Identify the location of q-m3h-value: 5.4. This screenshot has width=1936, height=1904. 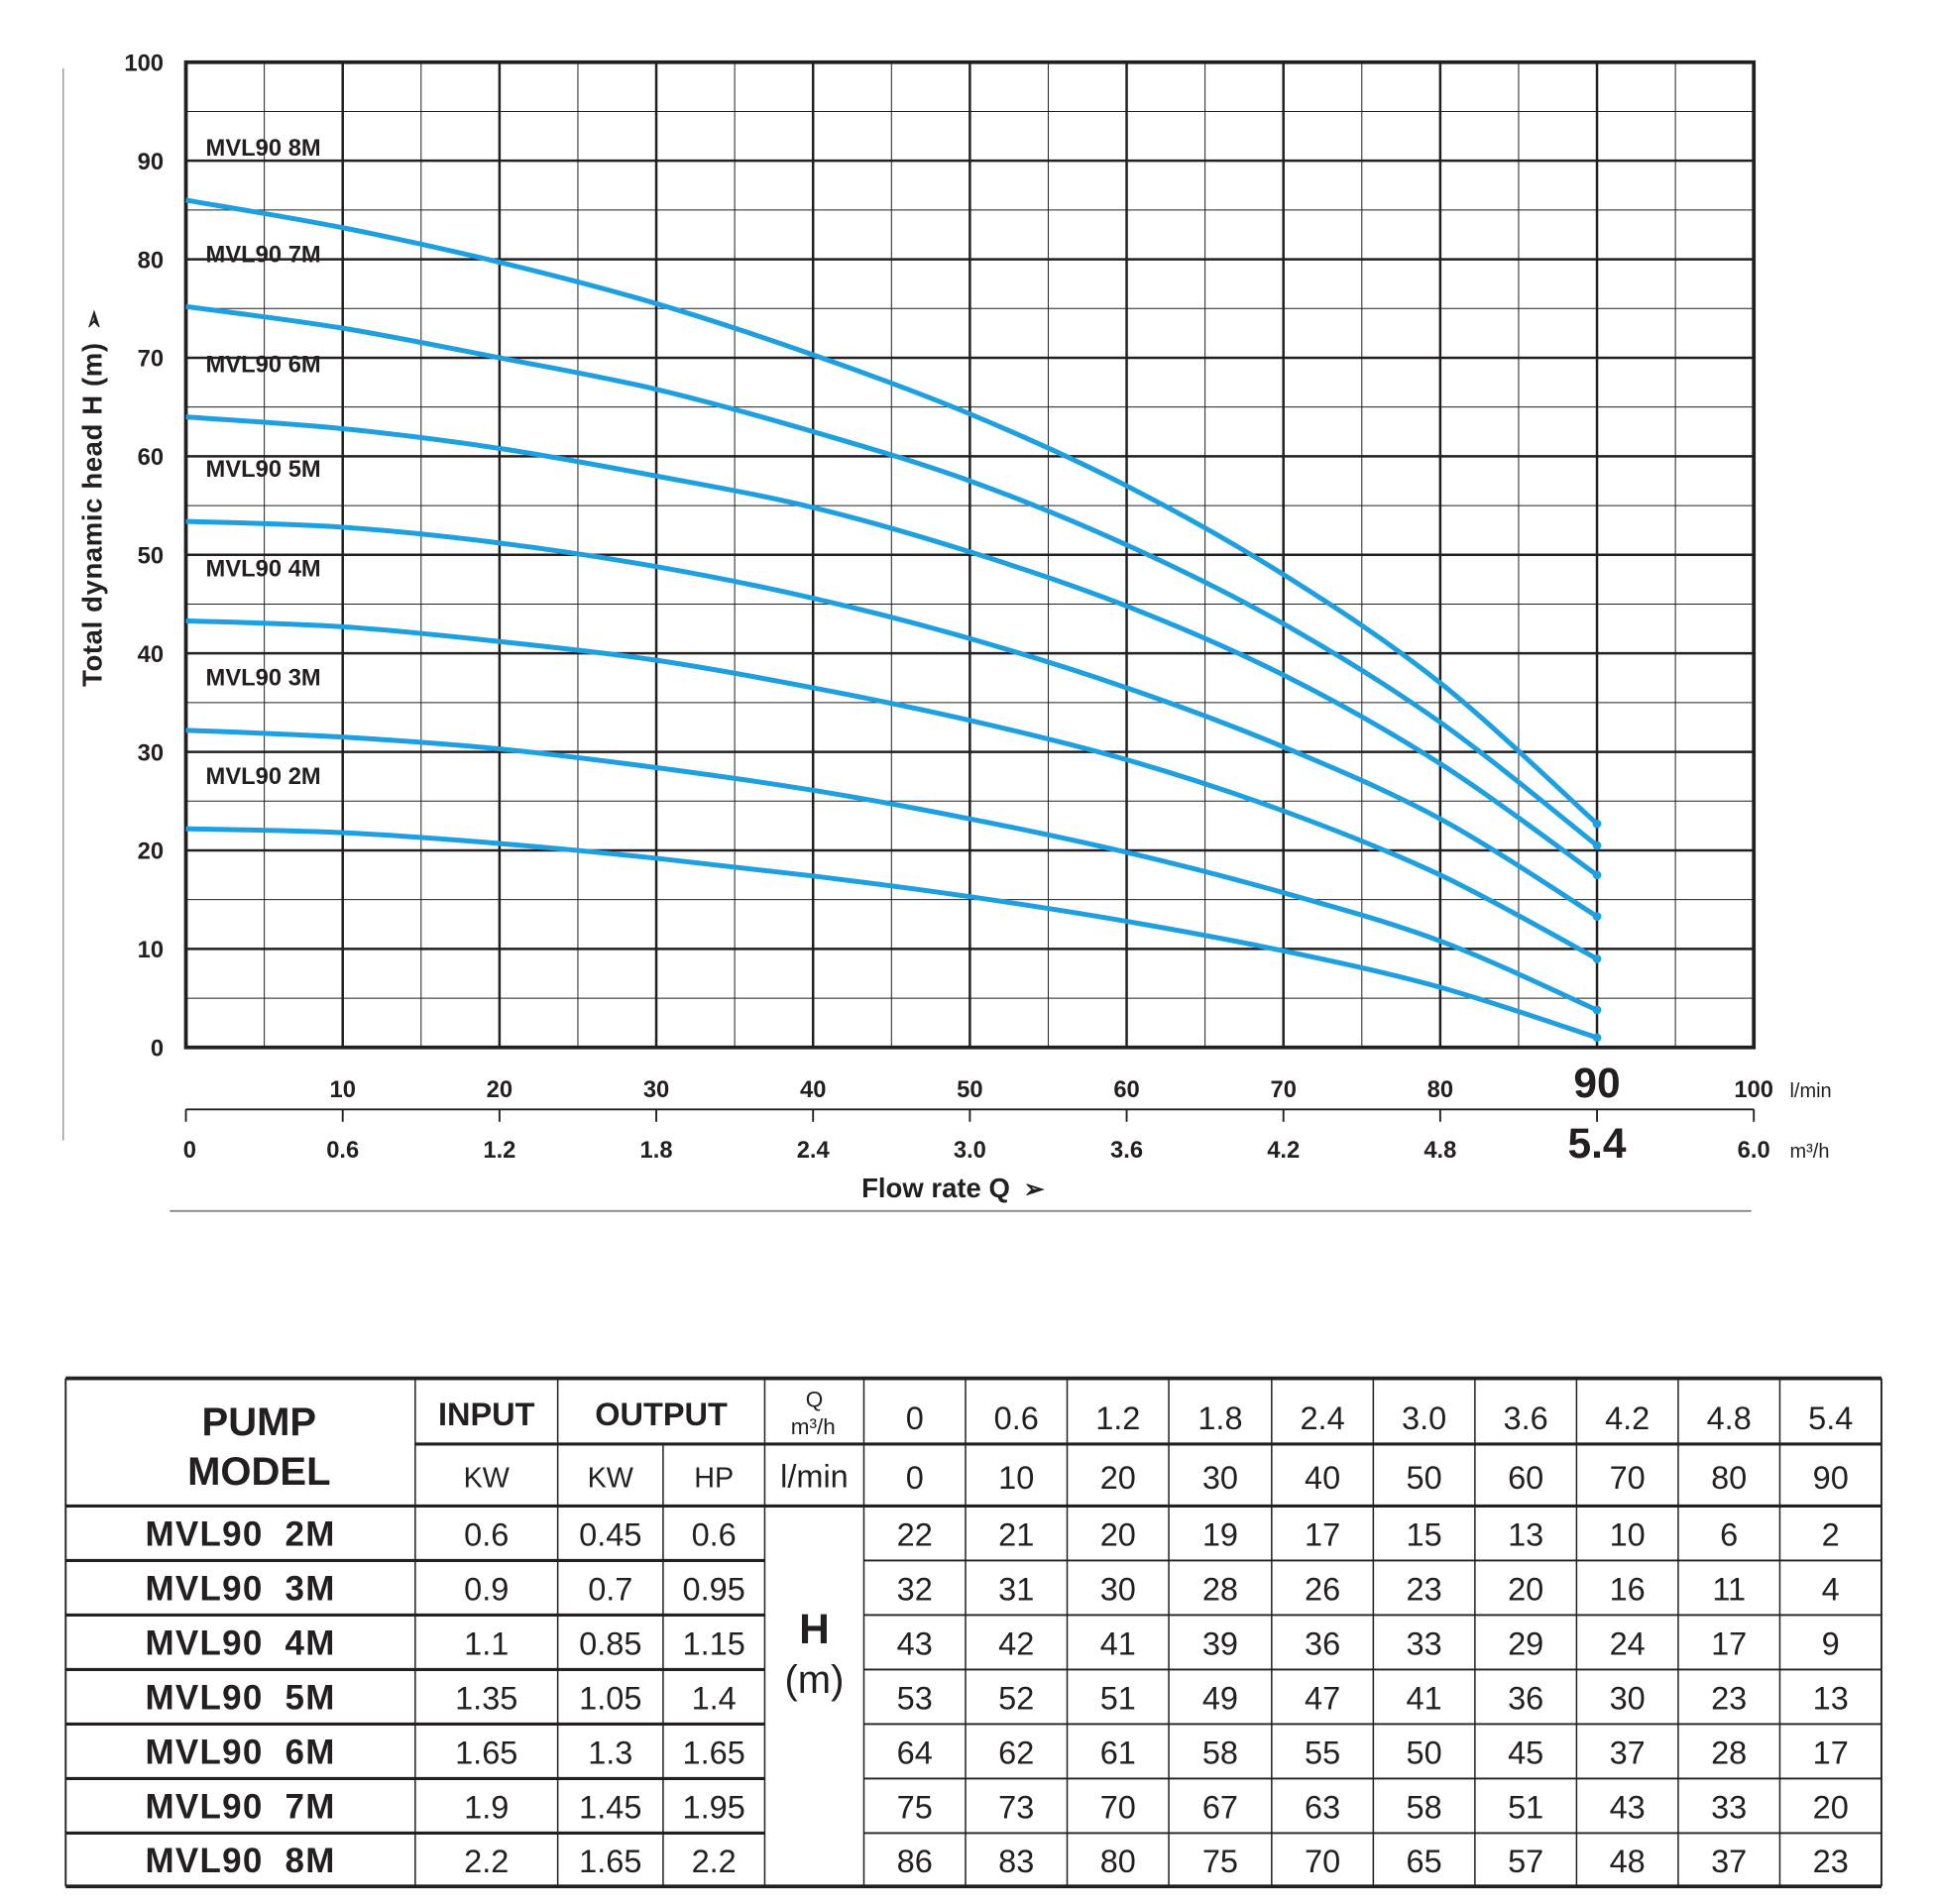
(1830, 1418).